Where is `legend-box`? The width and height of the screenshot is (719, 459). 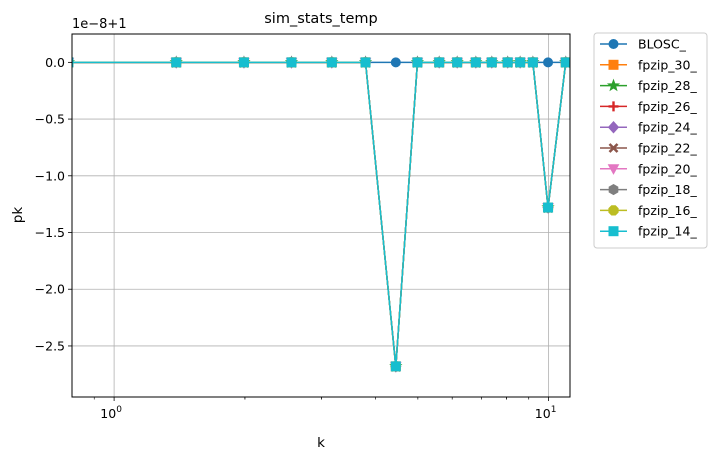
legend-box is located at coordinates (650, 140).